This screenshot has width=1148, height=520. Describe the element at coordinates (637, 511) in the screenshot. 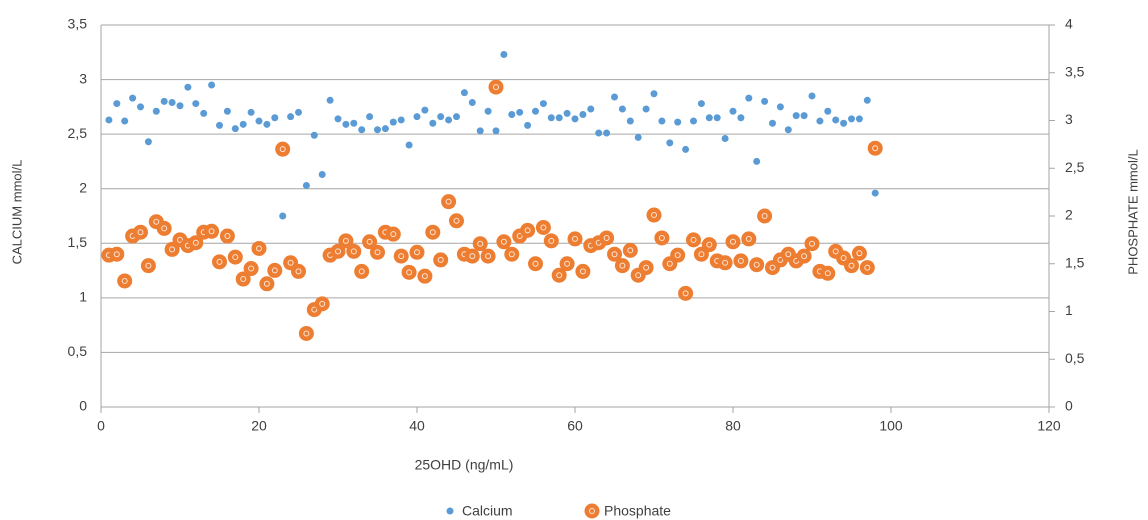

I see `legend-label: Phosphate` at that location.